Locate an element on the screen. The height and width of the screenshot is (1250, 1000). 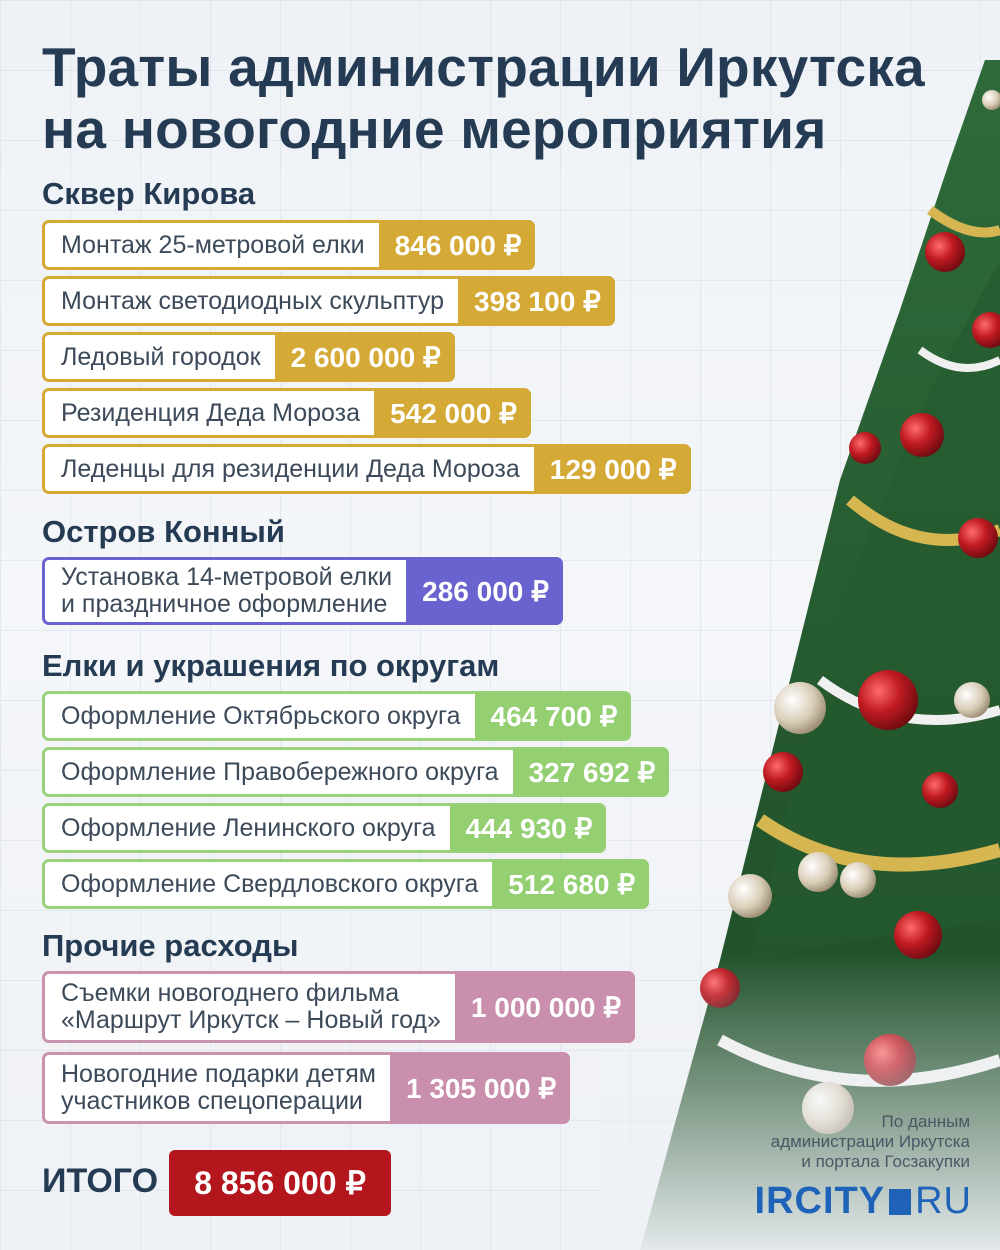
item-amount: 464 700 ₽ is located at coordinates (553, 716).